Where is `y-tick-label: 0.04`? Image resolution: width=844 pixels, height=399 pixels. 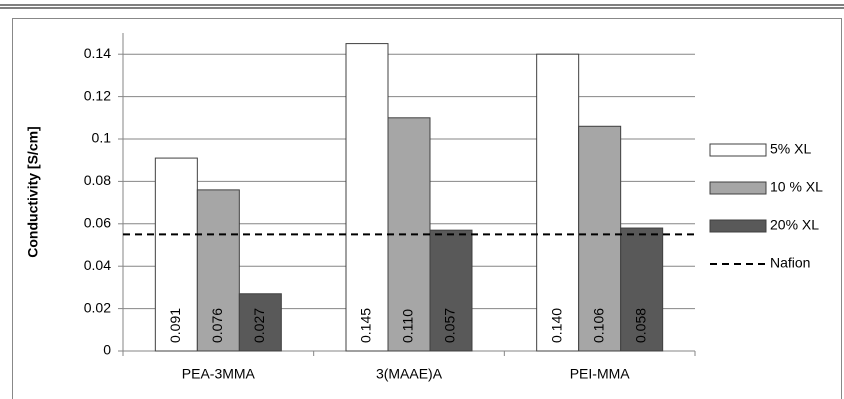 y-tick-label: 0.04 is located at coordinates (97, 265).